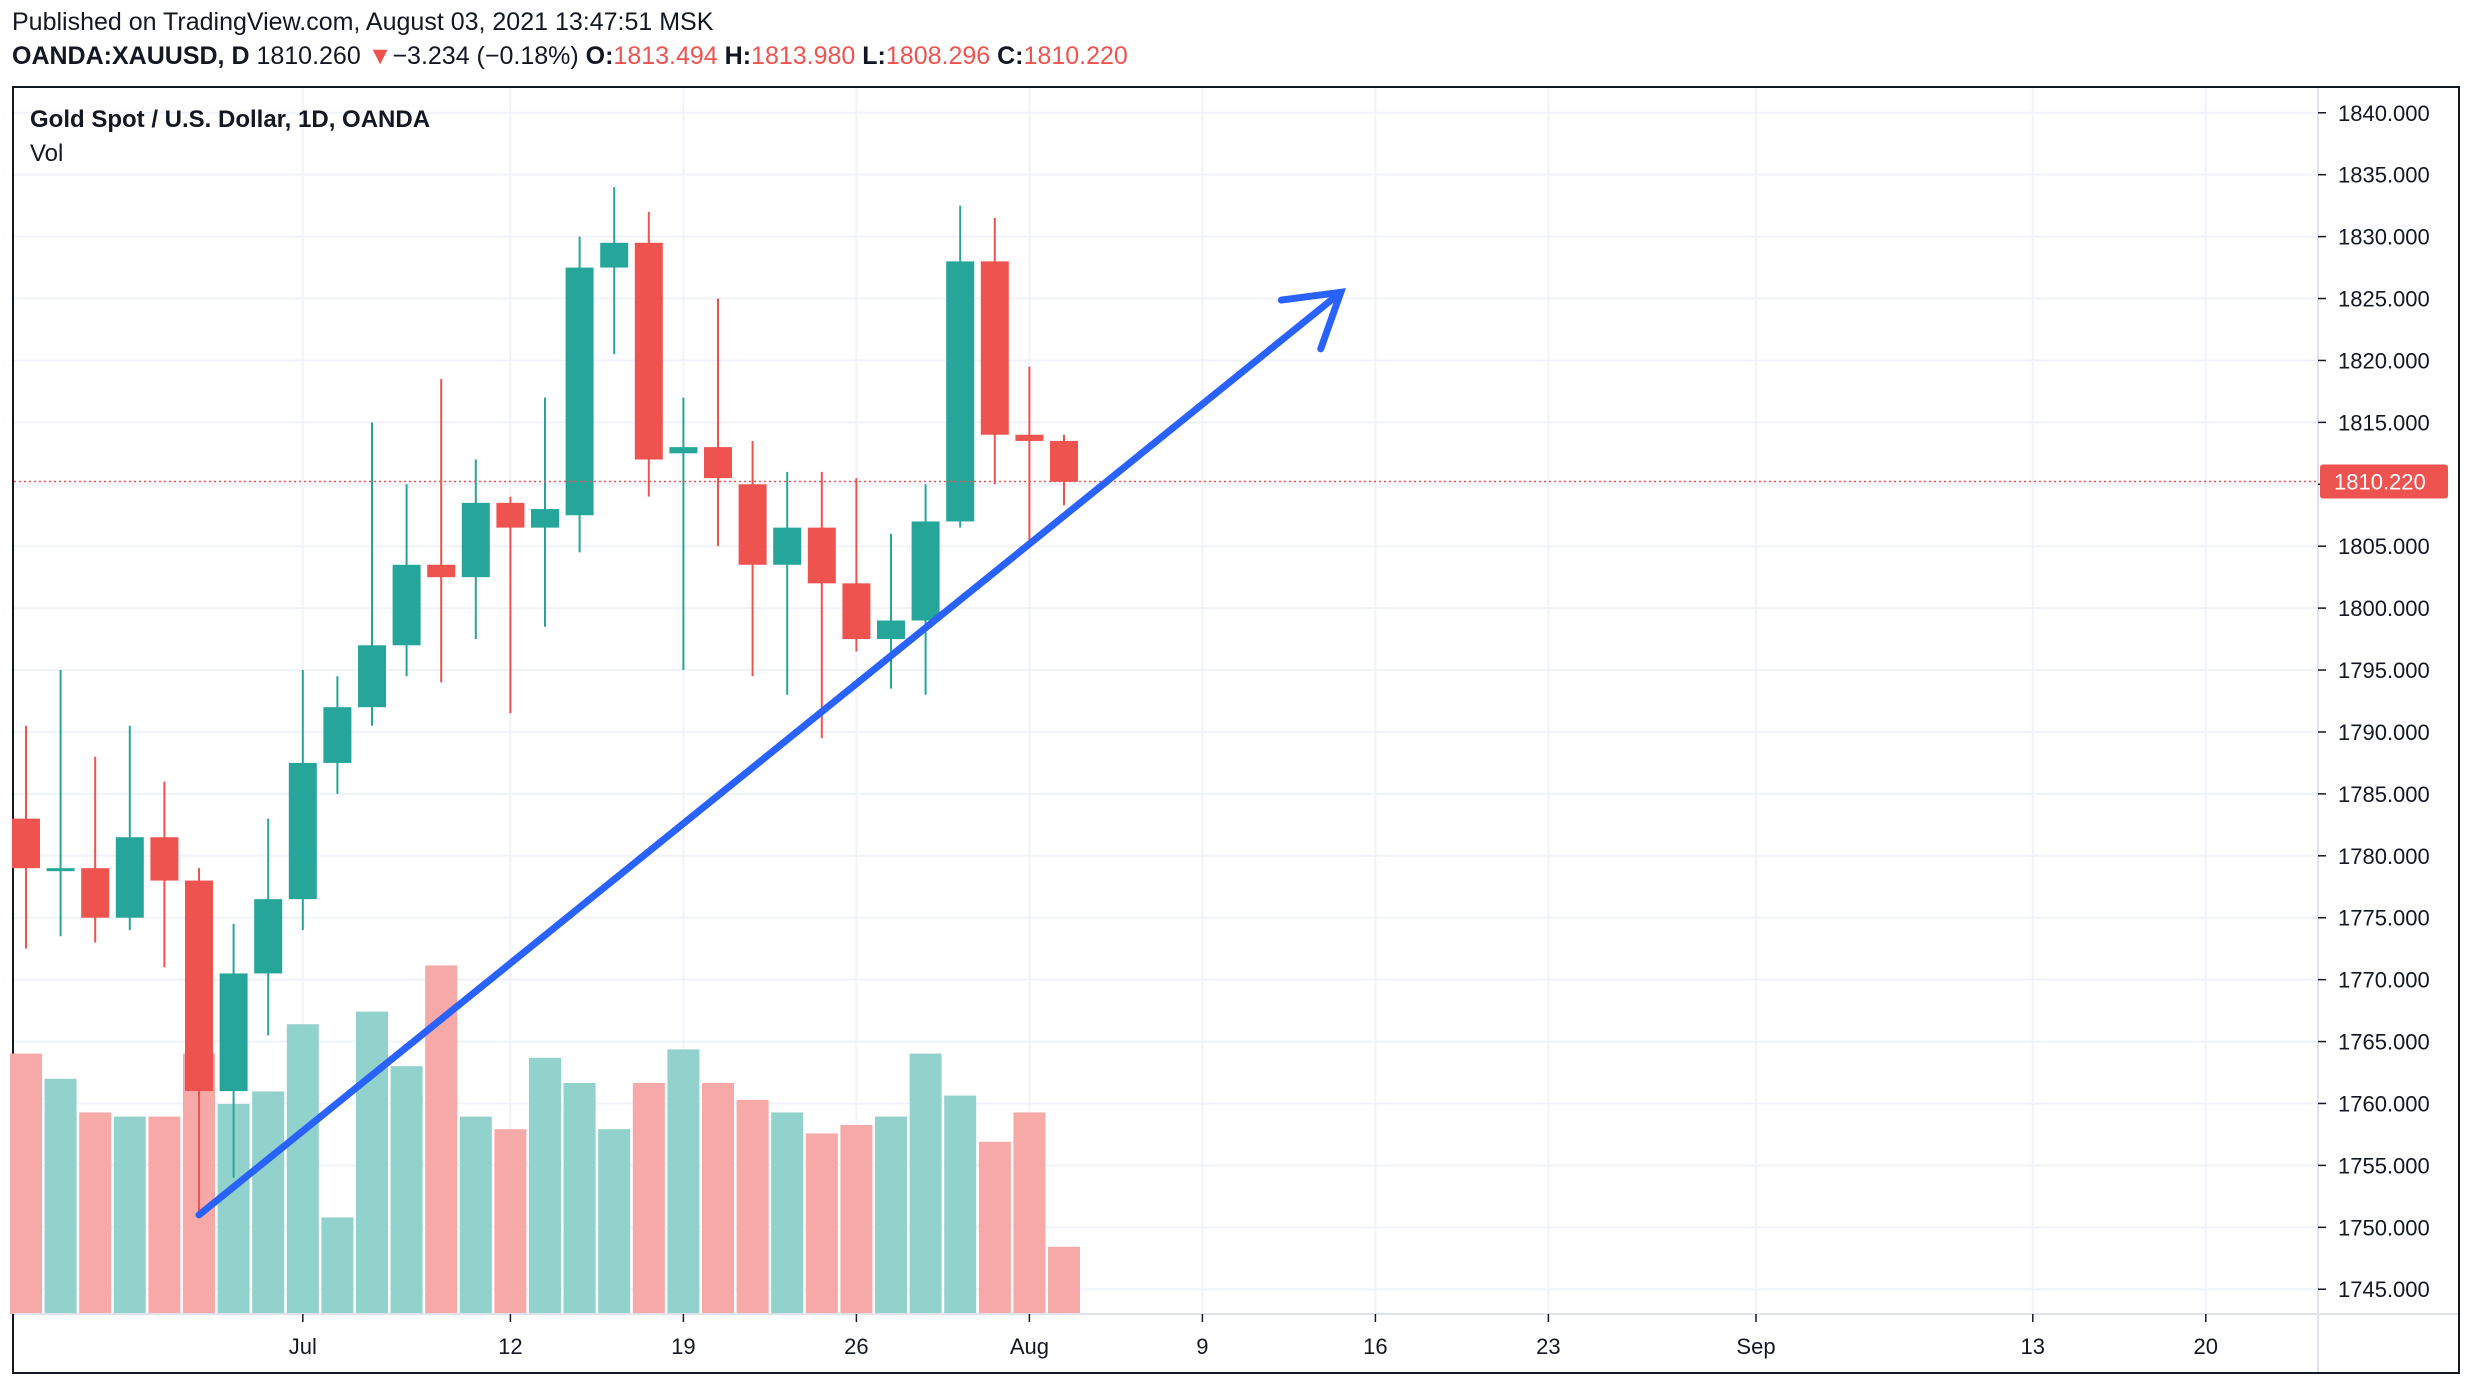  I want to click on high-label: H:, so click(738, 56).